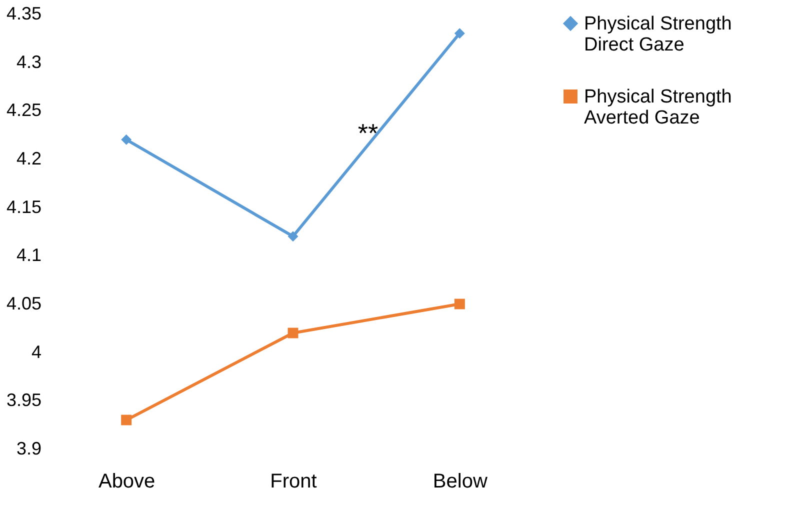 The width and height of the screenshot is (786, 529). What do you see at coordinates (29, 62) in the screenshot?
I see `y-tick-label: 4.3` at bounding box center [29, 62].